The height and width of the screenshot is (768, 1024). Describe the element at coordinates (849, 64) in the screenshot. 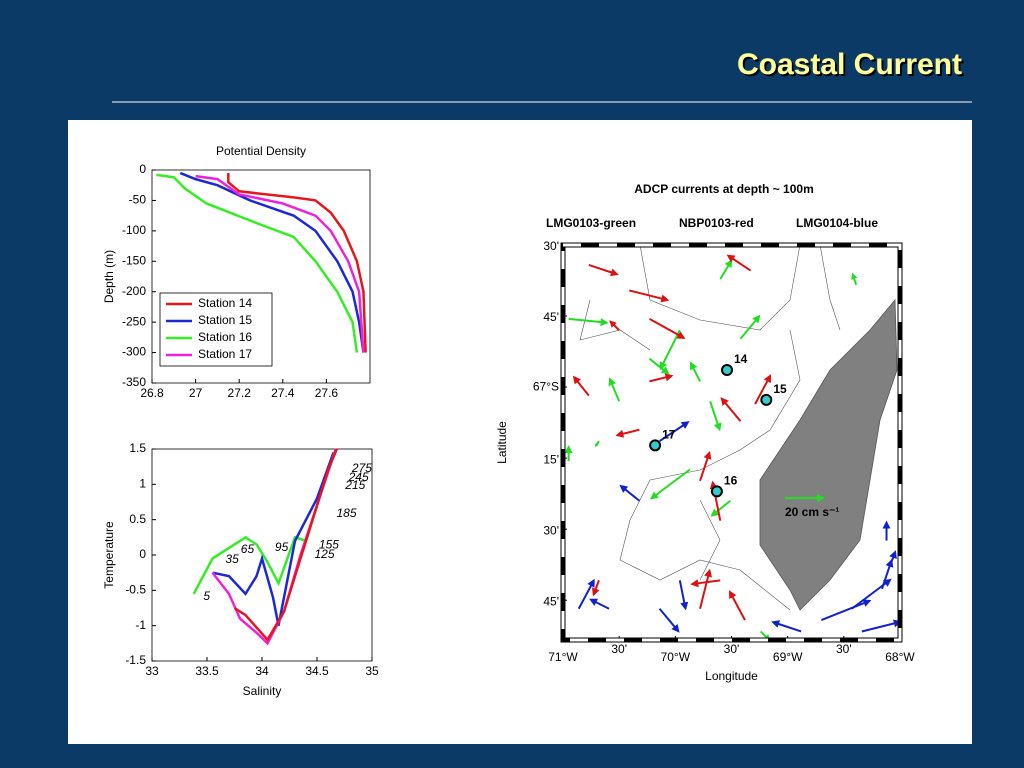

I see `slide-title: Coastal Current` at that location.